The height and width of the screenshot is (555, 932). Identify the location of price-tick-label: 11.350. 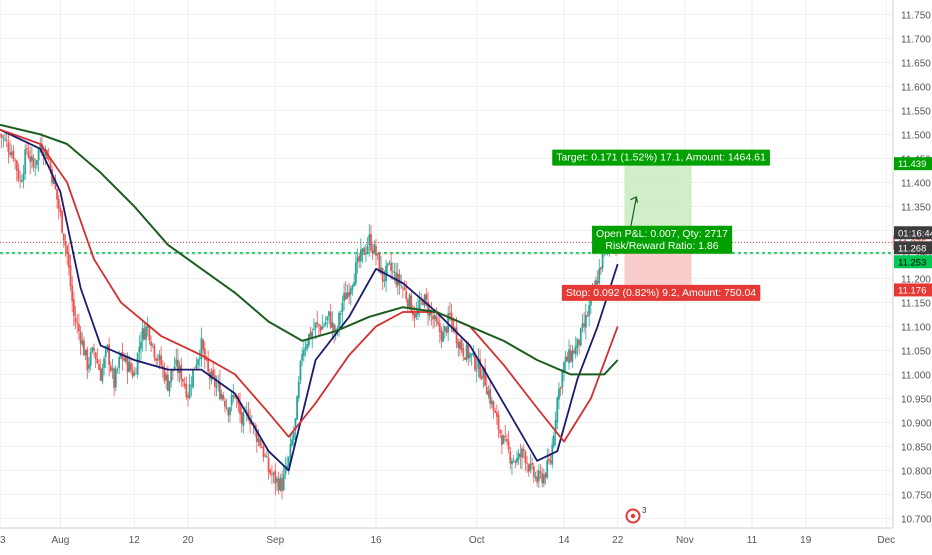
(916, 207).